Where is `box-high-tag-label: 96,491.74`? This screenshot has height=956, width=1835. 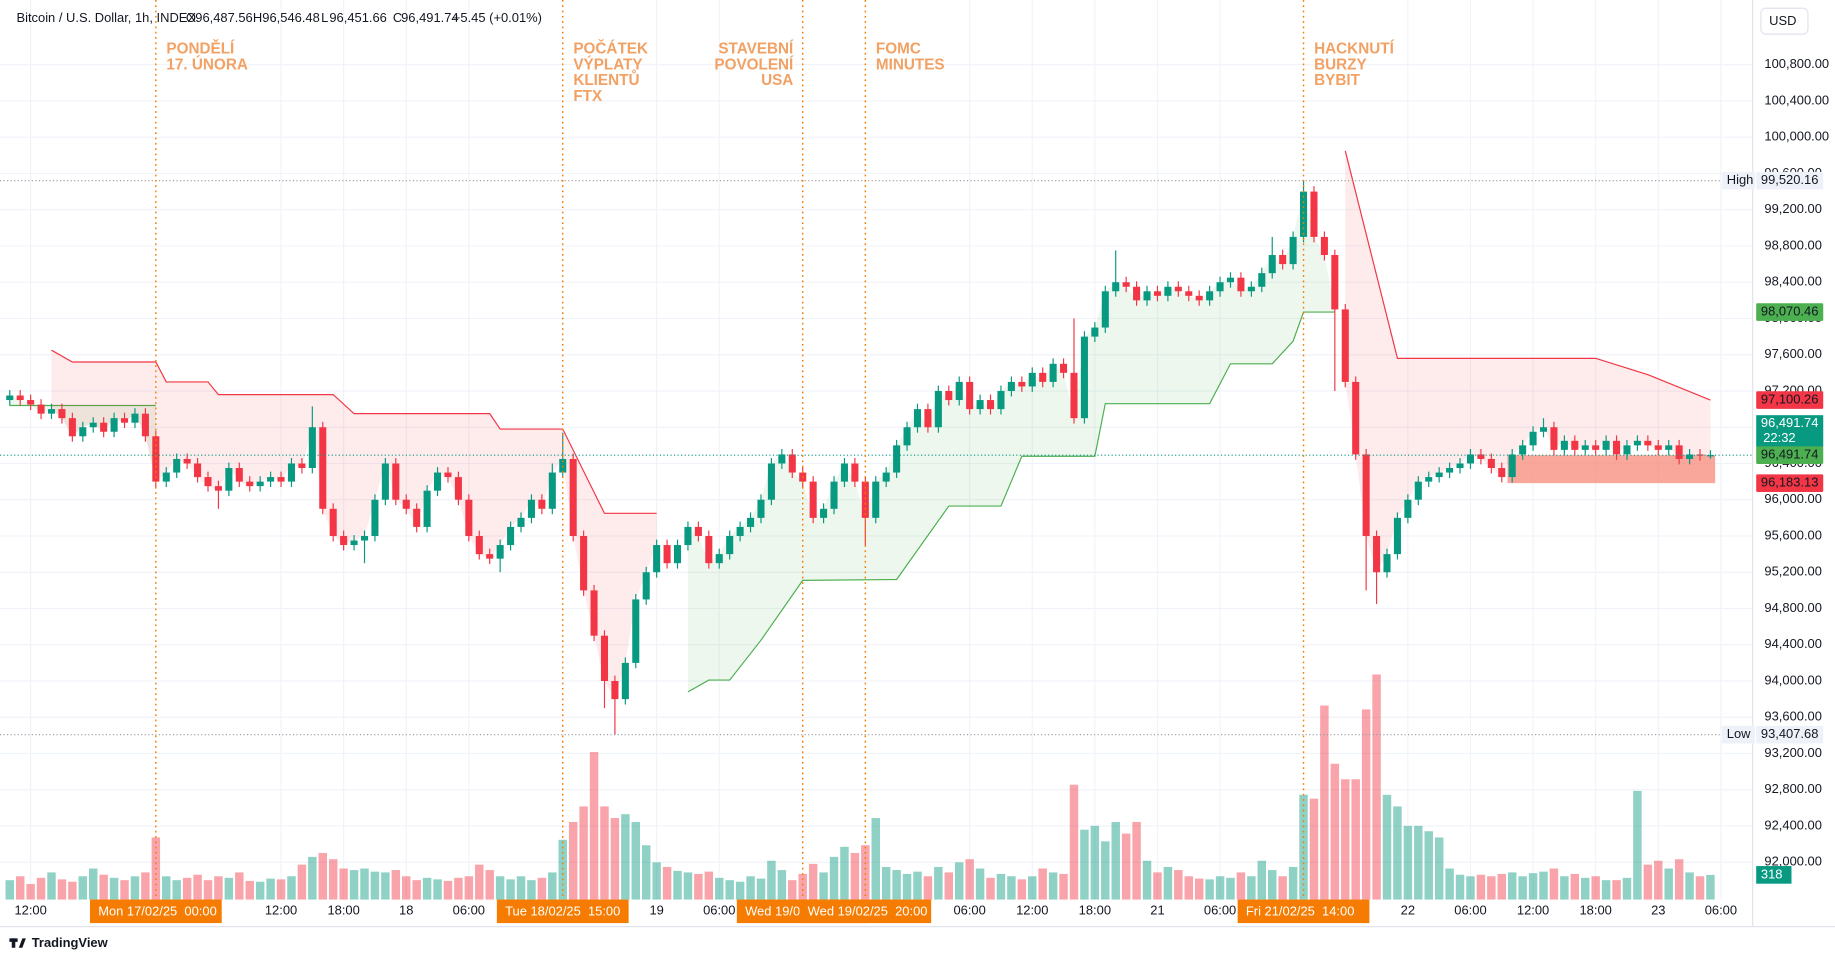
box-high-tag-label: 96,491.74 is located at coordinates (1790, 454).